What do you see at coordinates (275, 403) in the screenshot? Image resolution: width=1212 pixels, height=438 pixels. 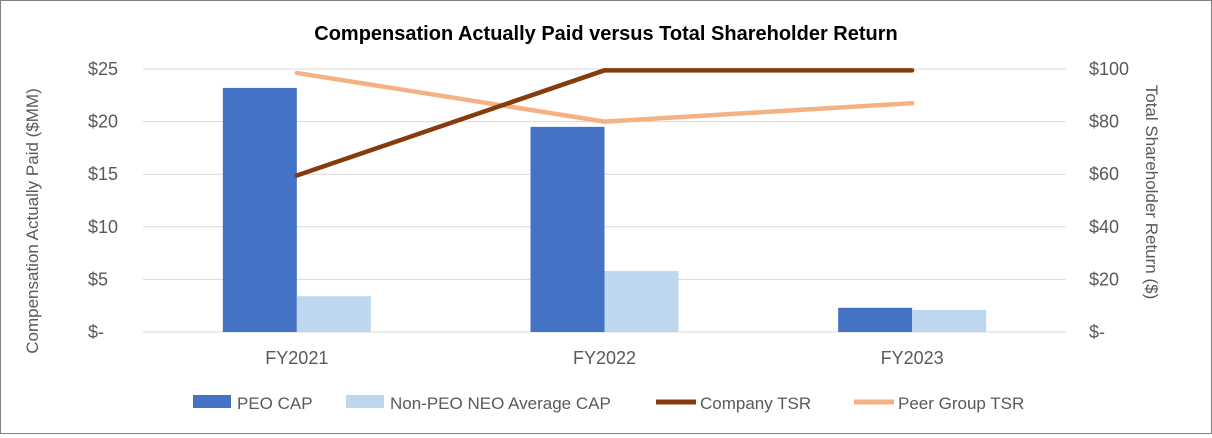 I see `legend-label-0: PEO CAP` at bounding box center [275, 403].